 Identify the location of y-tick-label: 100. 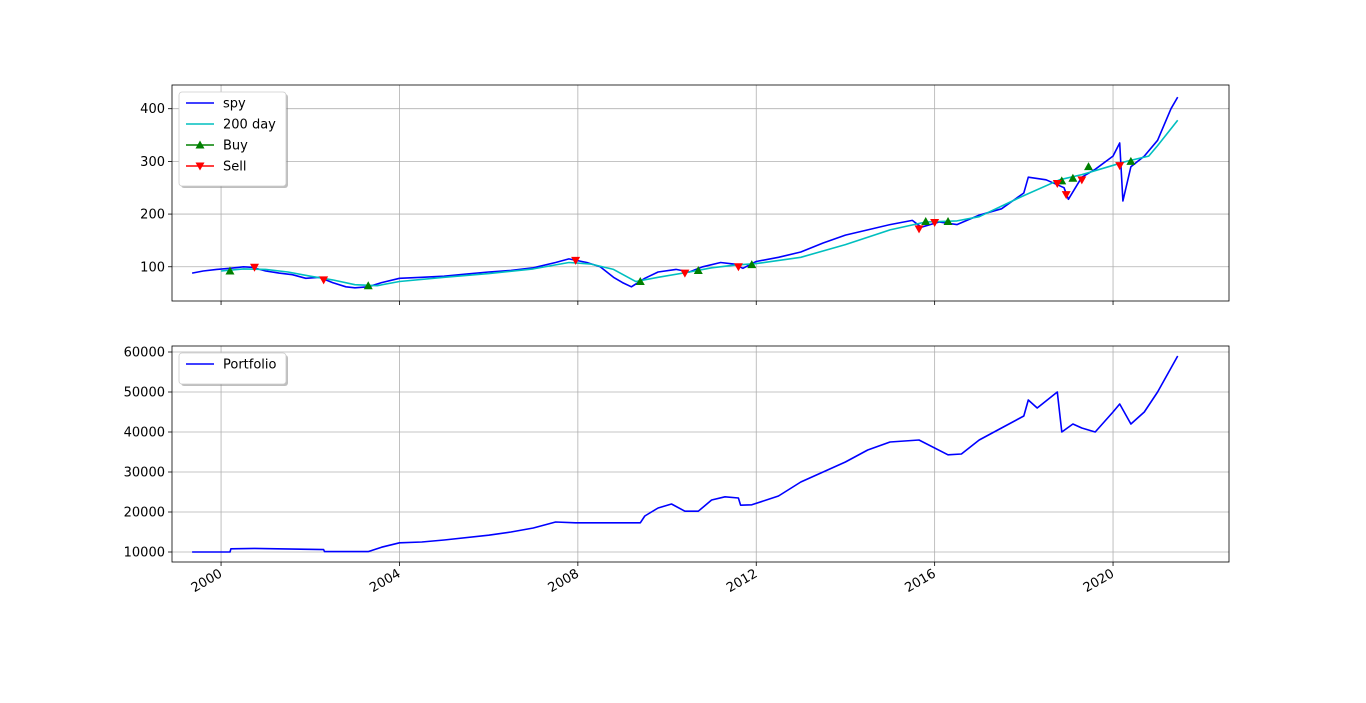
(152, 267).